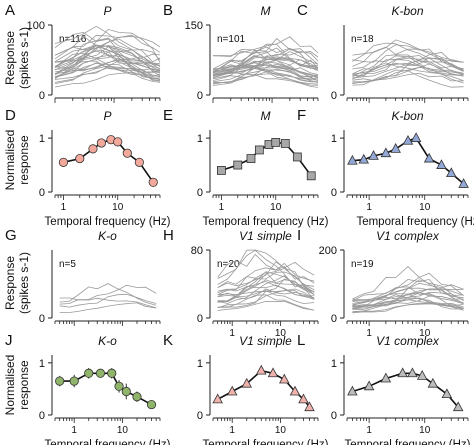 The height and width of the screenshot is (445, 474). I want to click on panel-label-e: E, so click(168, 115).